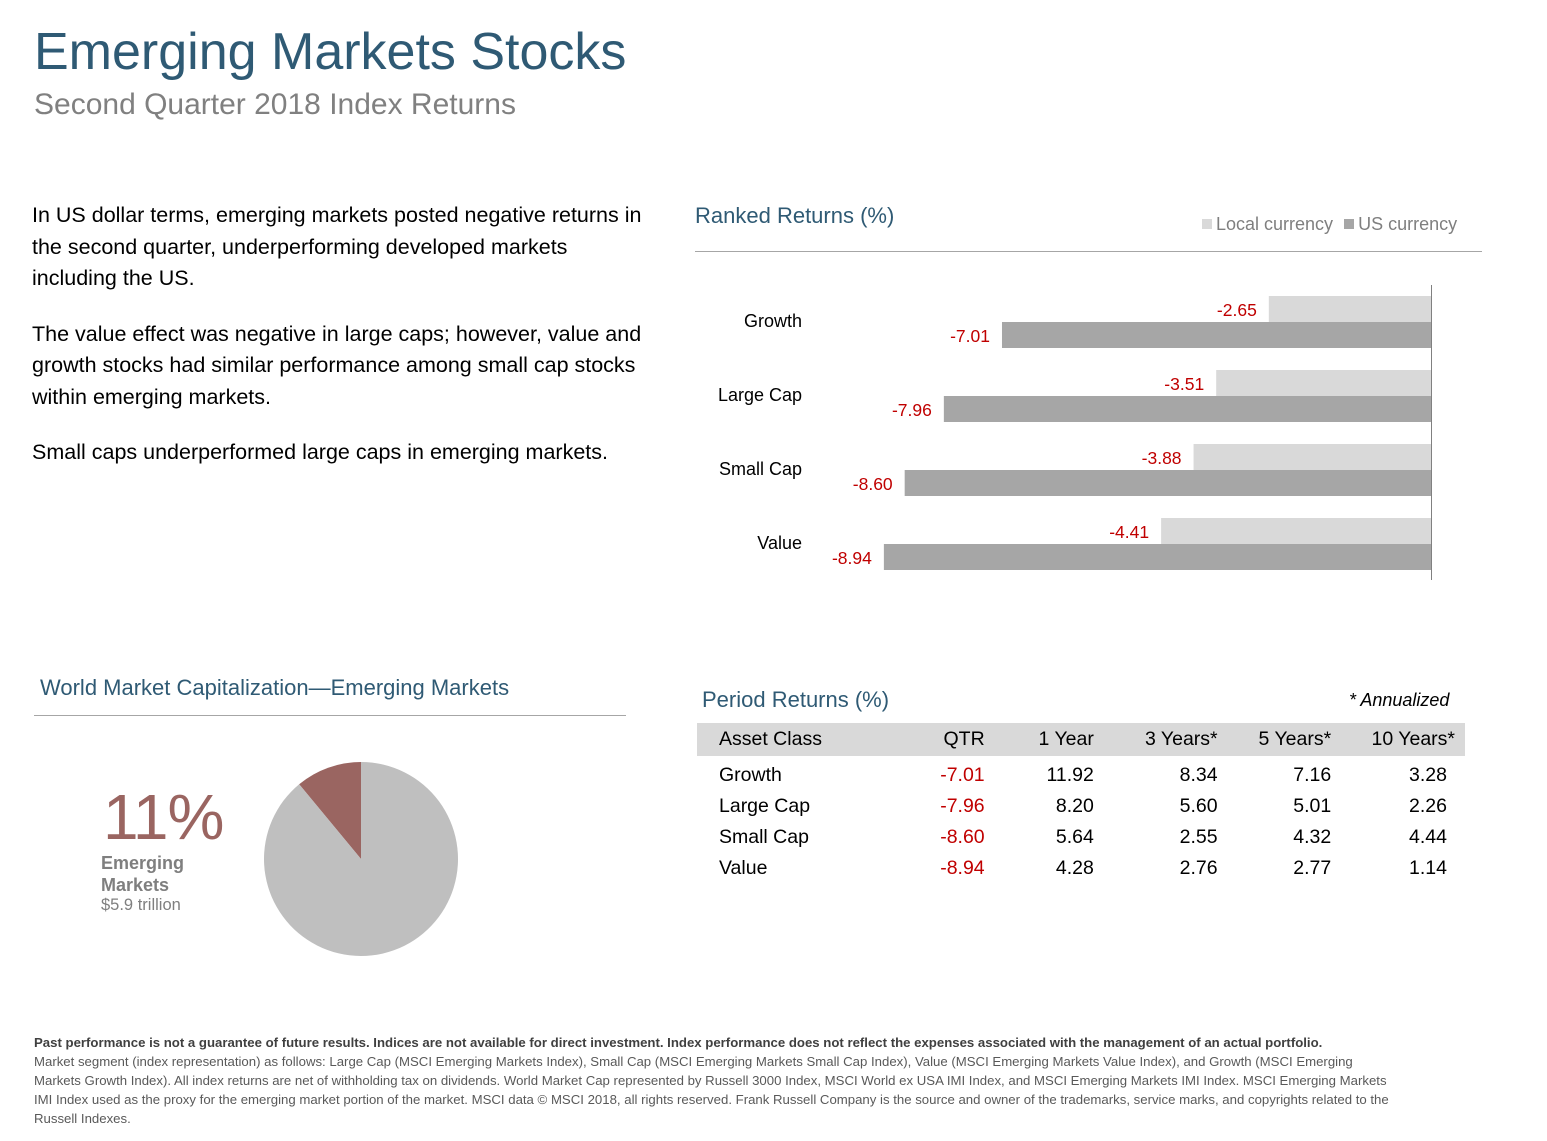  Describe the element at coordinates (779, 543) in the screenshot. I see `category-label: Value` at that location.